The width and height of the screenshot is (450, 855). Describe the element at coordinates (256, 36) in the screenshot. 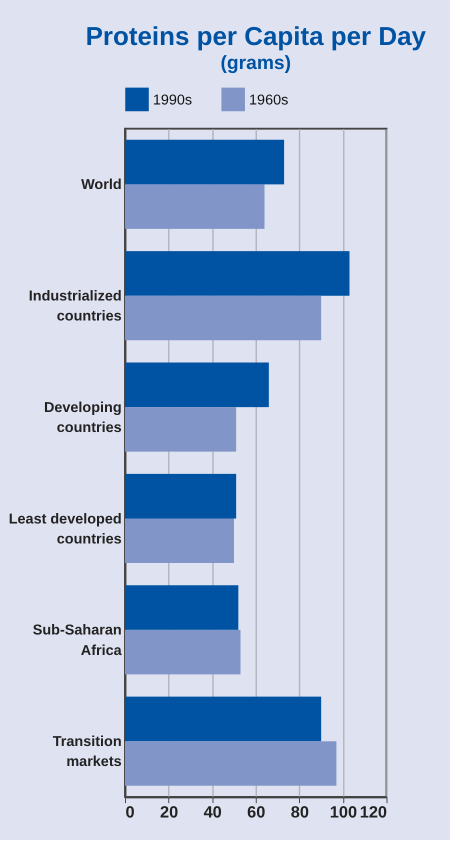

I see `chart-title: Proteins per Capita per Day` at that location.